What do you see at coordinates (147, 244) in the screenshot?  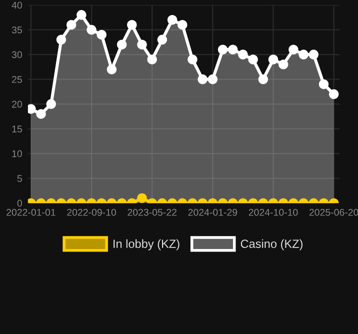 I see `legend-label: In lobby (KZ)` at bounding box center [147, 244].